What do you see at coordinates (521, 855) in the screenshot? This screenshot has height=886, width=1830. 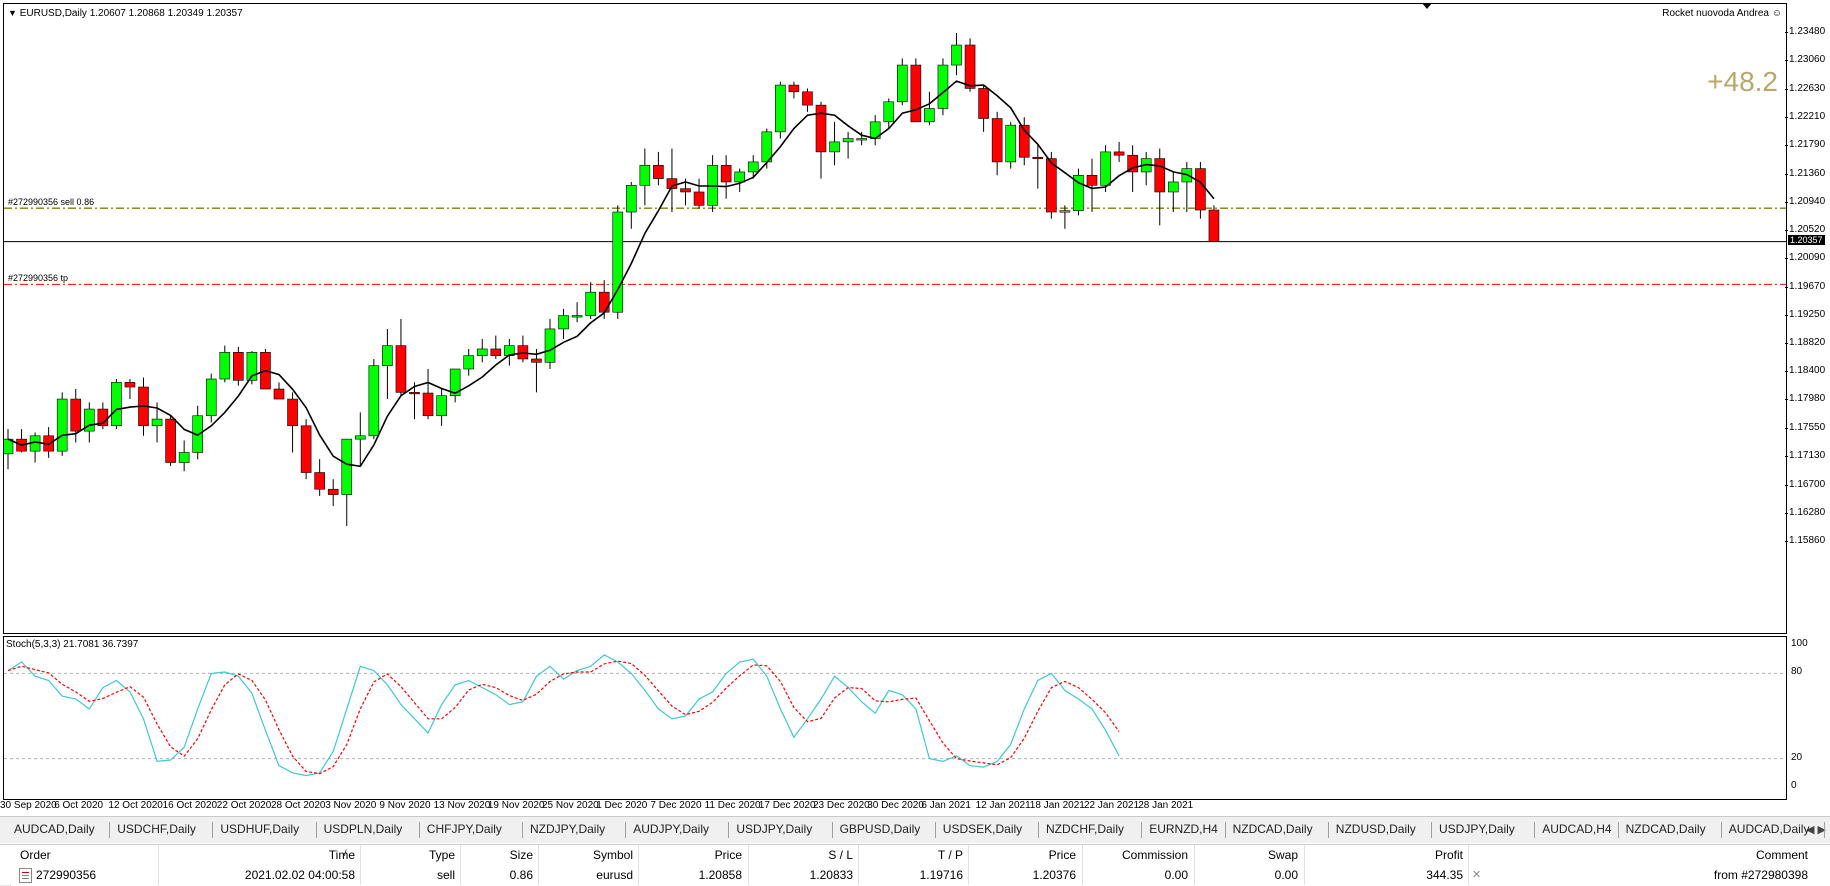 I see `column-header: Size` at bounding box center [521, 855].